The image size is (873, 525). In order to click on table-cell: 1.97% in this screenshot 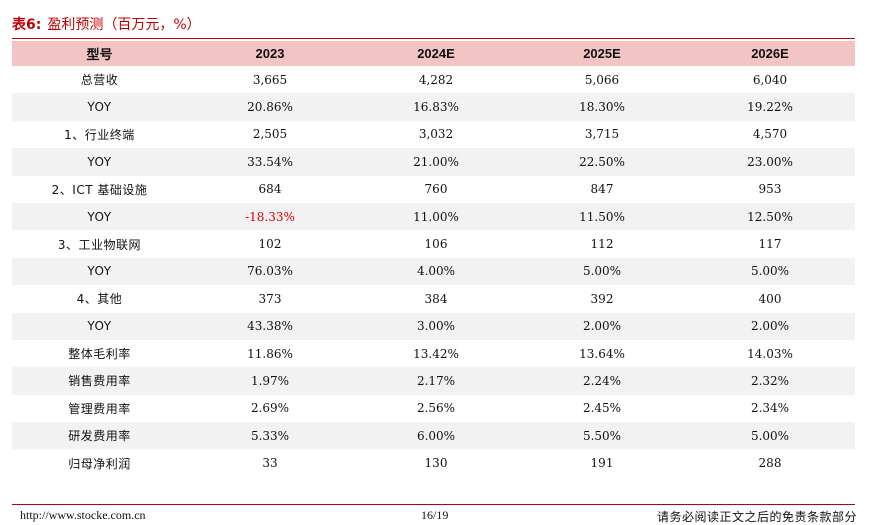, I will do `click(270, 381)`.